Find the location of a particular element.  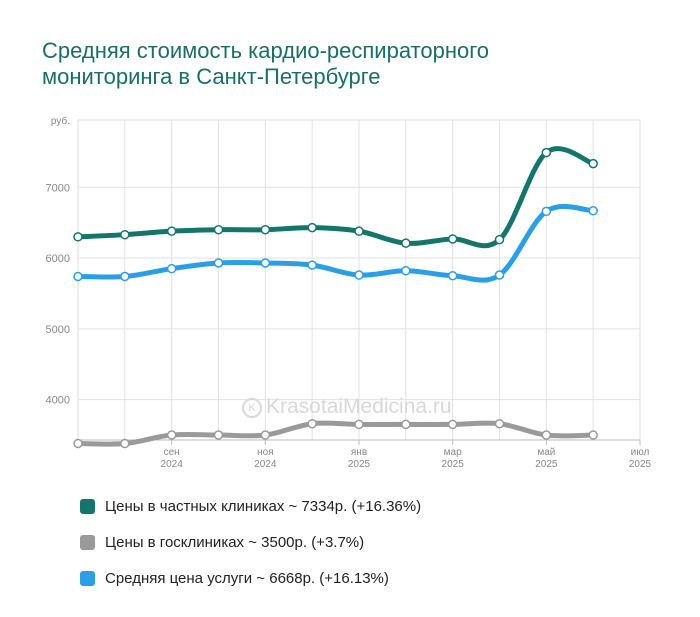

y-tick-label: 6000 is located at coordinates (58, 259).